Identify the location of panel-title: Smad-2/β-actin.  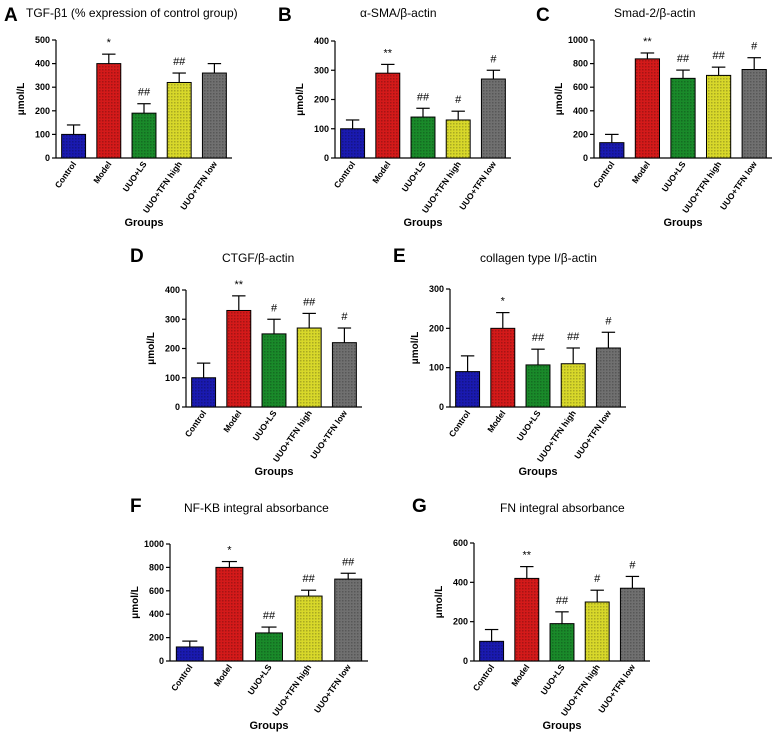
(655, 13).